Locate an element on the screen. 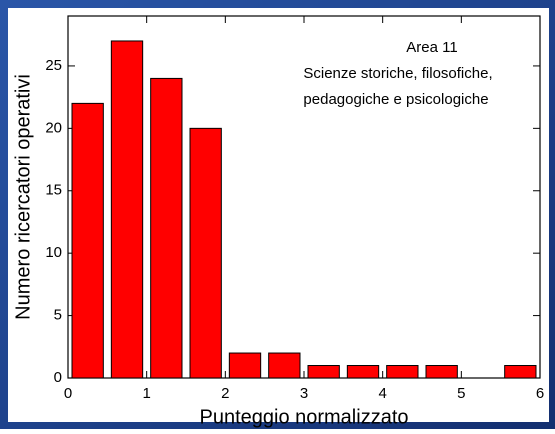  x-tick-label: 3 is located at coordinates (304, 393).